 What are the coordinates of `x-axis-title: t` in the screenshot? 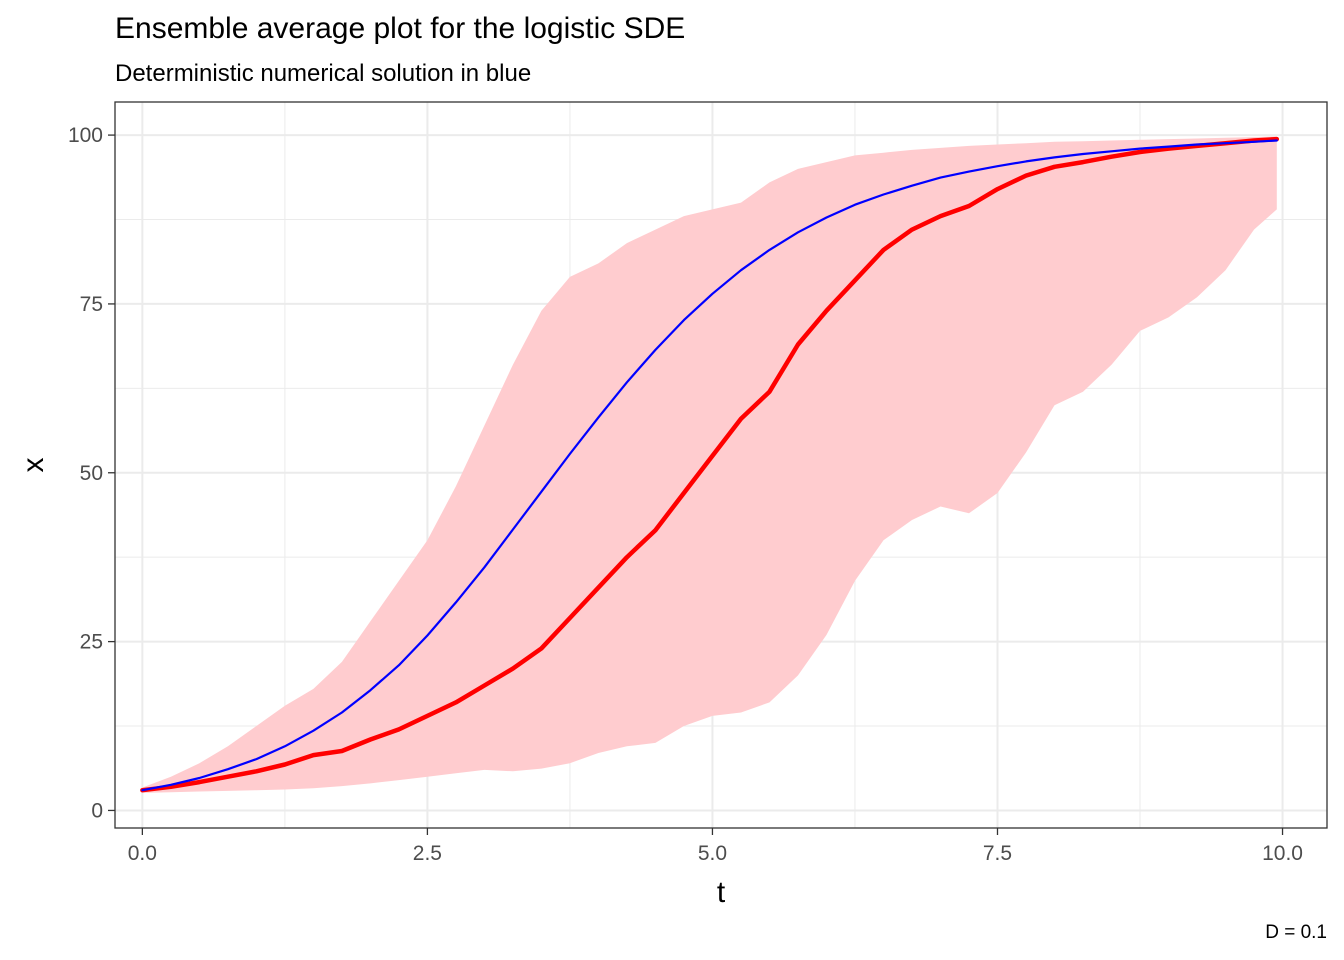 It's located at (721, 892).